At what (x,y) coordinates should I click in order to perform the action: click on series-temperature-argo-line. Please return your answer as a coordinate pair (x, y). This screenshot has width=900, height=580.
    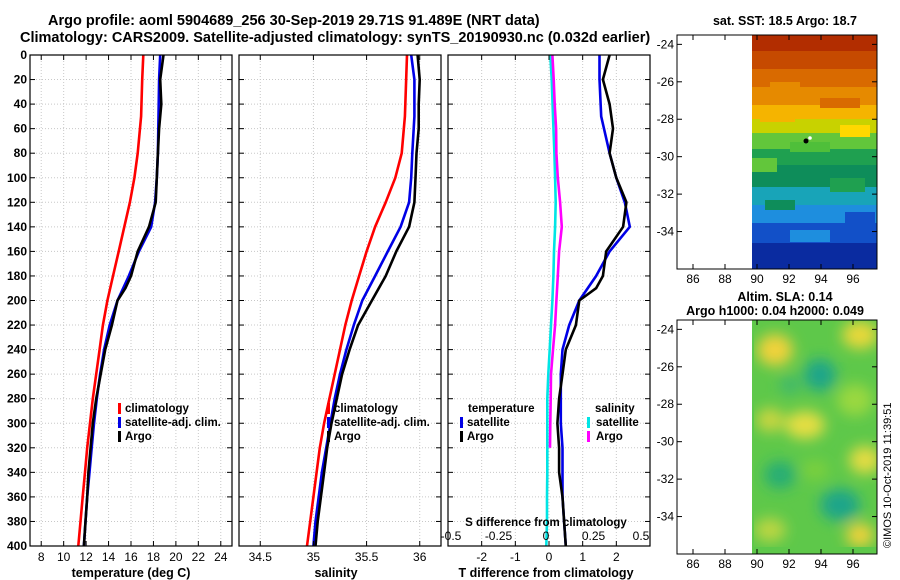
    Looking at the image, I should click on (592, 300).